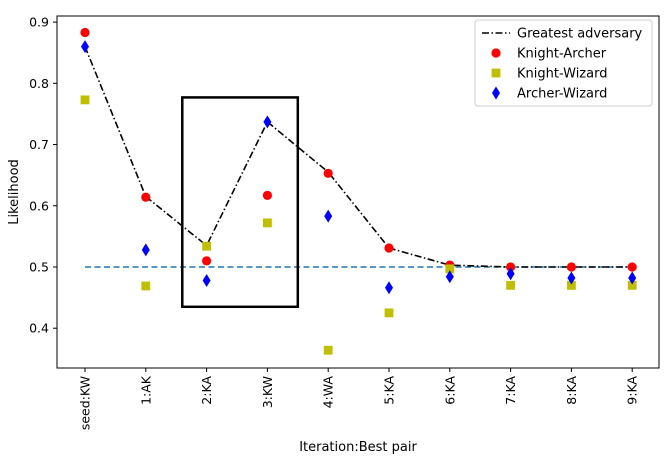 The width and height of the screenshot is (665, 461). Describe the element at coordinates (389, 390) in the screenshot. I see `x-tick-label: 5:KA` at that location.